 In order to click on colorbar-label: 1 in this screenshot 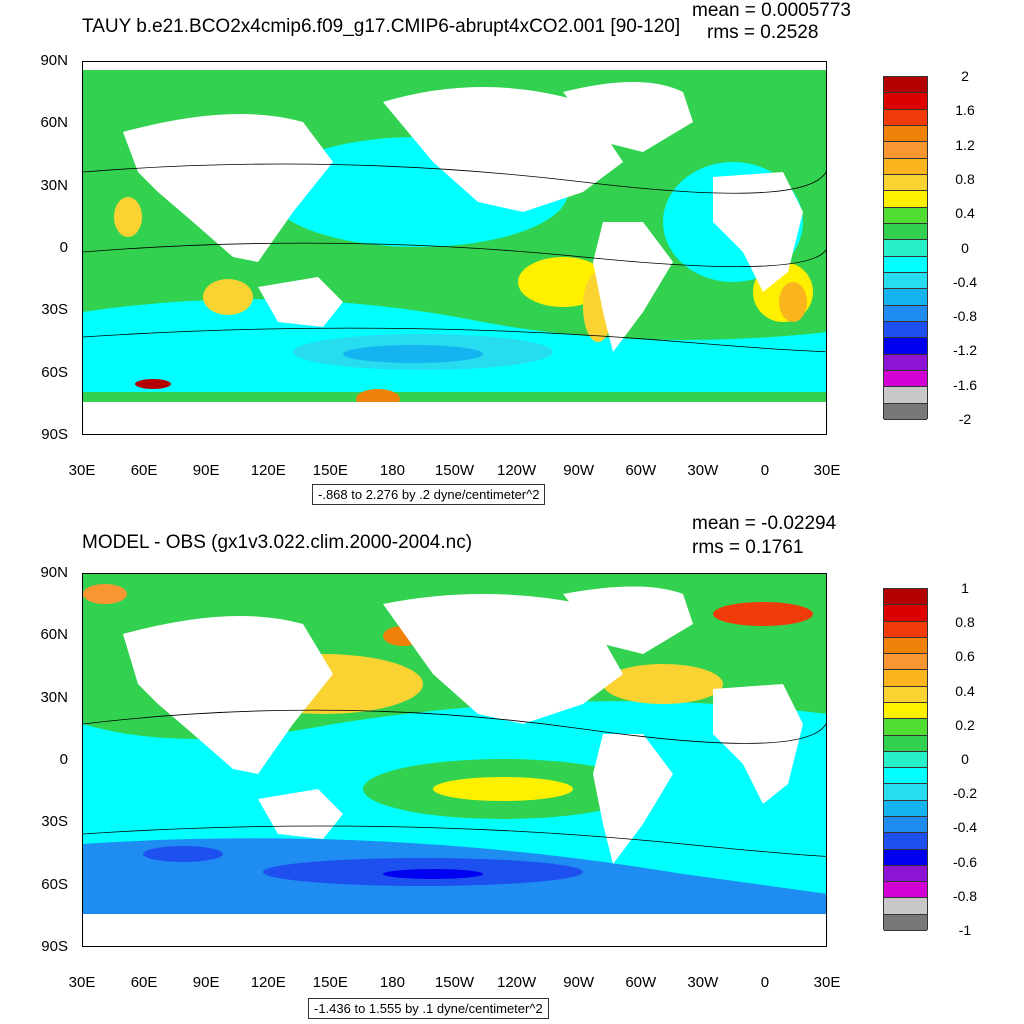, I will do `click(965, 588)`.